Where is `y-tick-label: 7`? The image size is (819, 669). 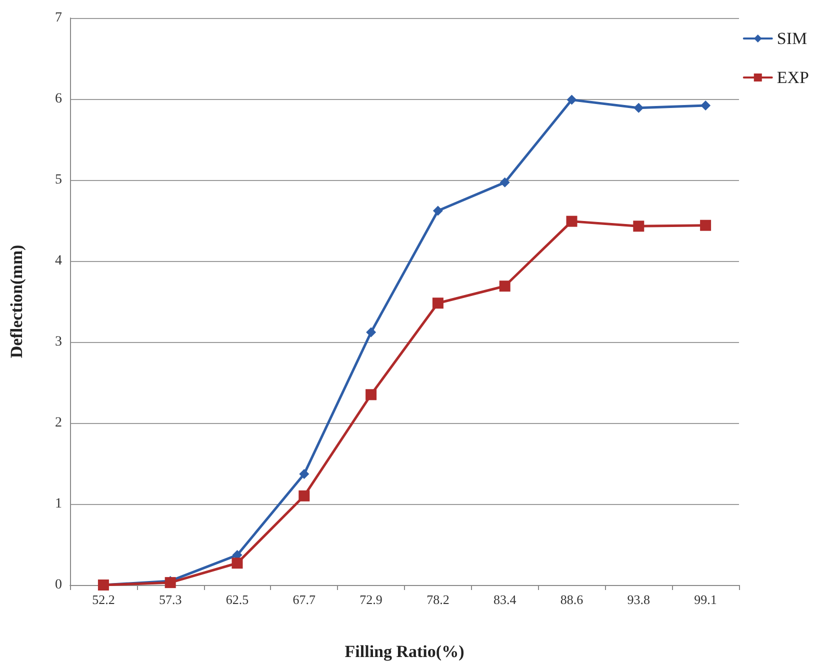 y-tick-label: 7 is located at coordinates (58, 18).